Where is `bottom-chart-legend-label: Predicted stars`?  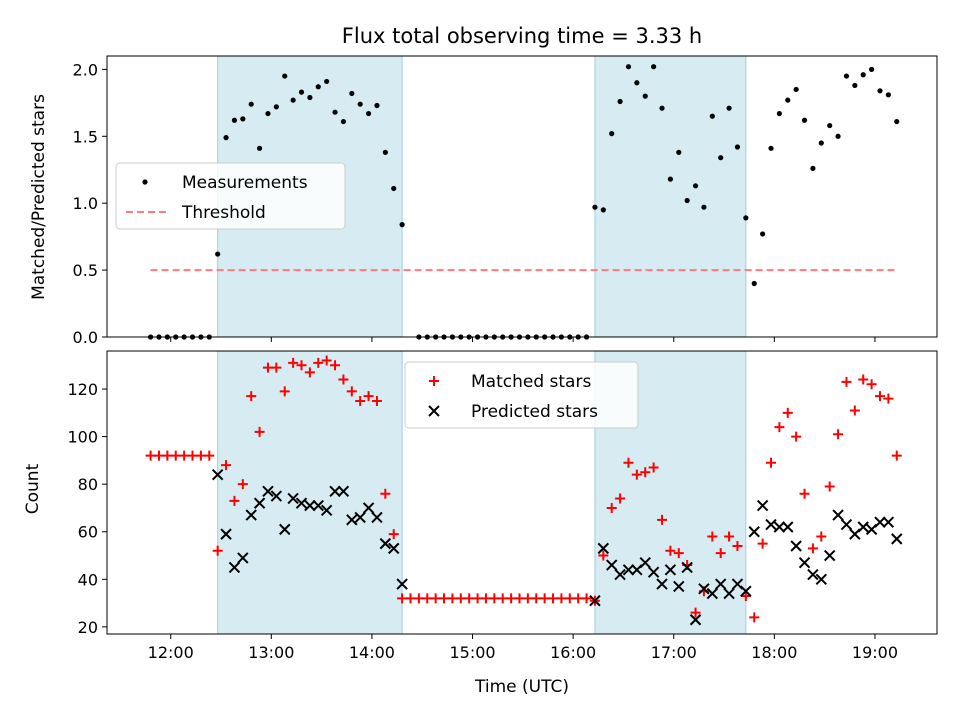
bottom-chart-legend-label: Predicted stars is located at coordinates (534, 412).